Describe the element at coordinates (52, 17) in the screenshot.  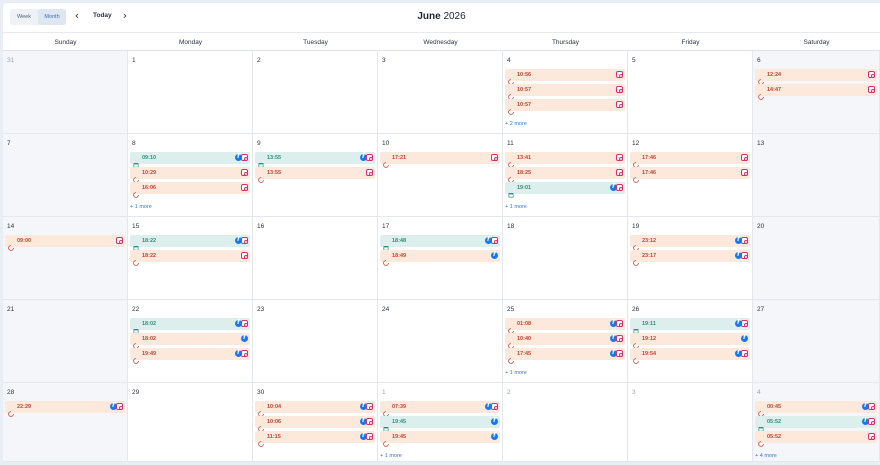
I see `month-view-button: Month` at that location.